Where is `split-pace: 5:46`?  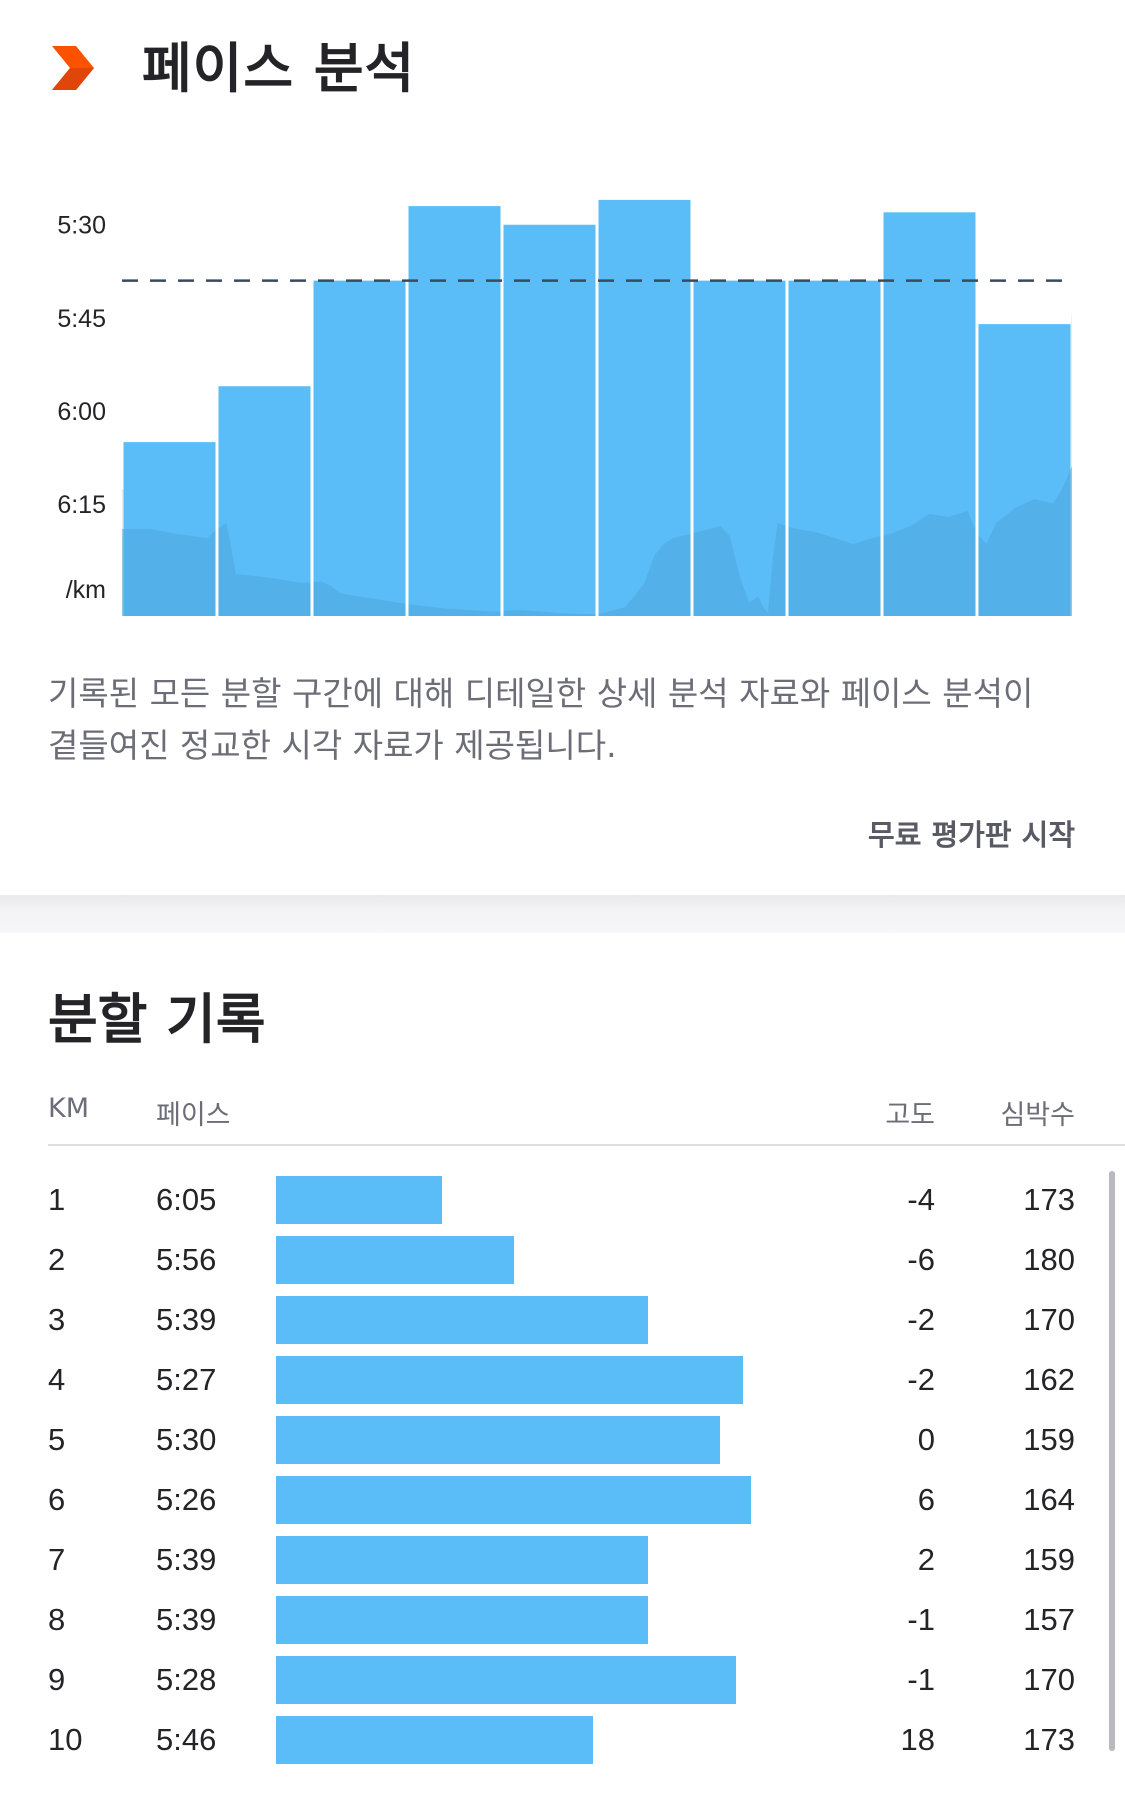
split-pace: 5:46 is located at coordinates (186, 1739).